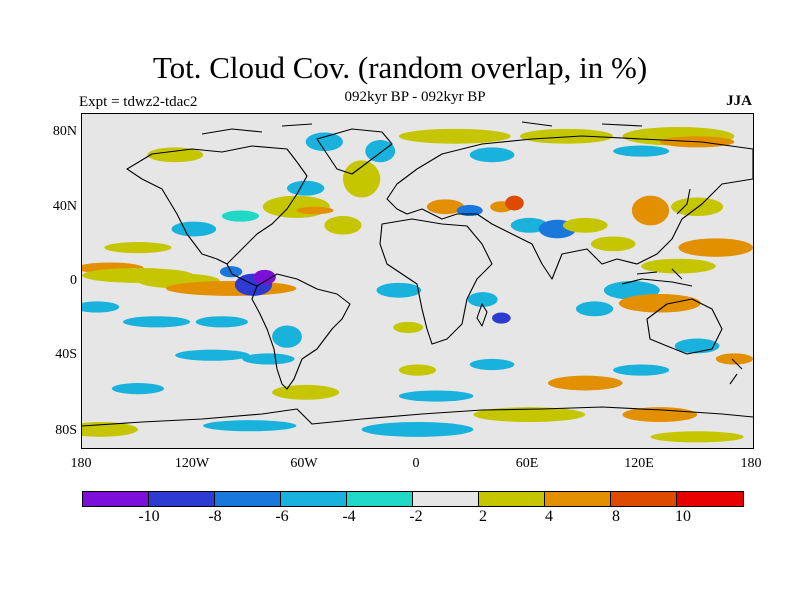  I want to click on coast-greenland, so click(354, 151).